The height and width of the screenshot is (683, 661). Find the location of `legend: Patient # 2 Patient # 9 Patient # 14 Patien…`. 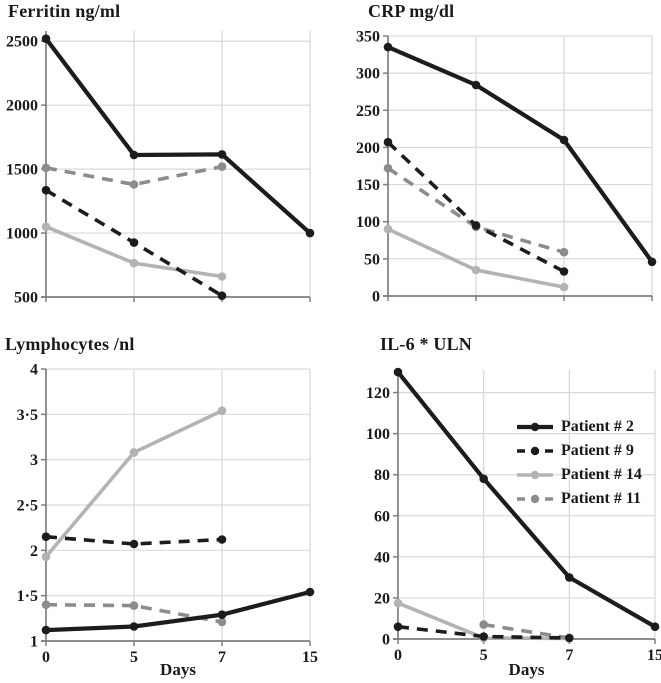

legend: Patient # 2 Patient # 9 Patient # 14 Patien… is located at coordinates (579, 463).